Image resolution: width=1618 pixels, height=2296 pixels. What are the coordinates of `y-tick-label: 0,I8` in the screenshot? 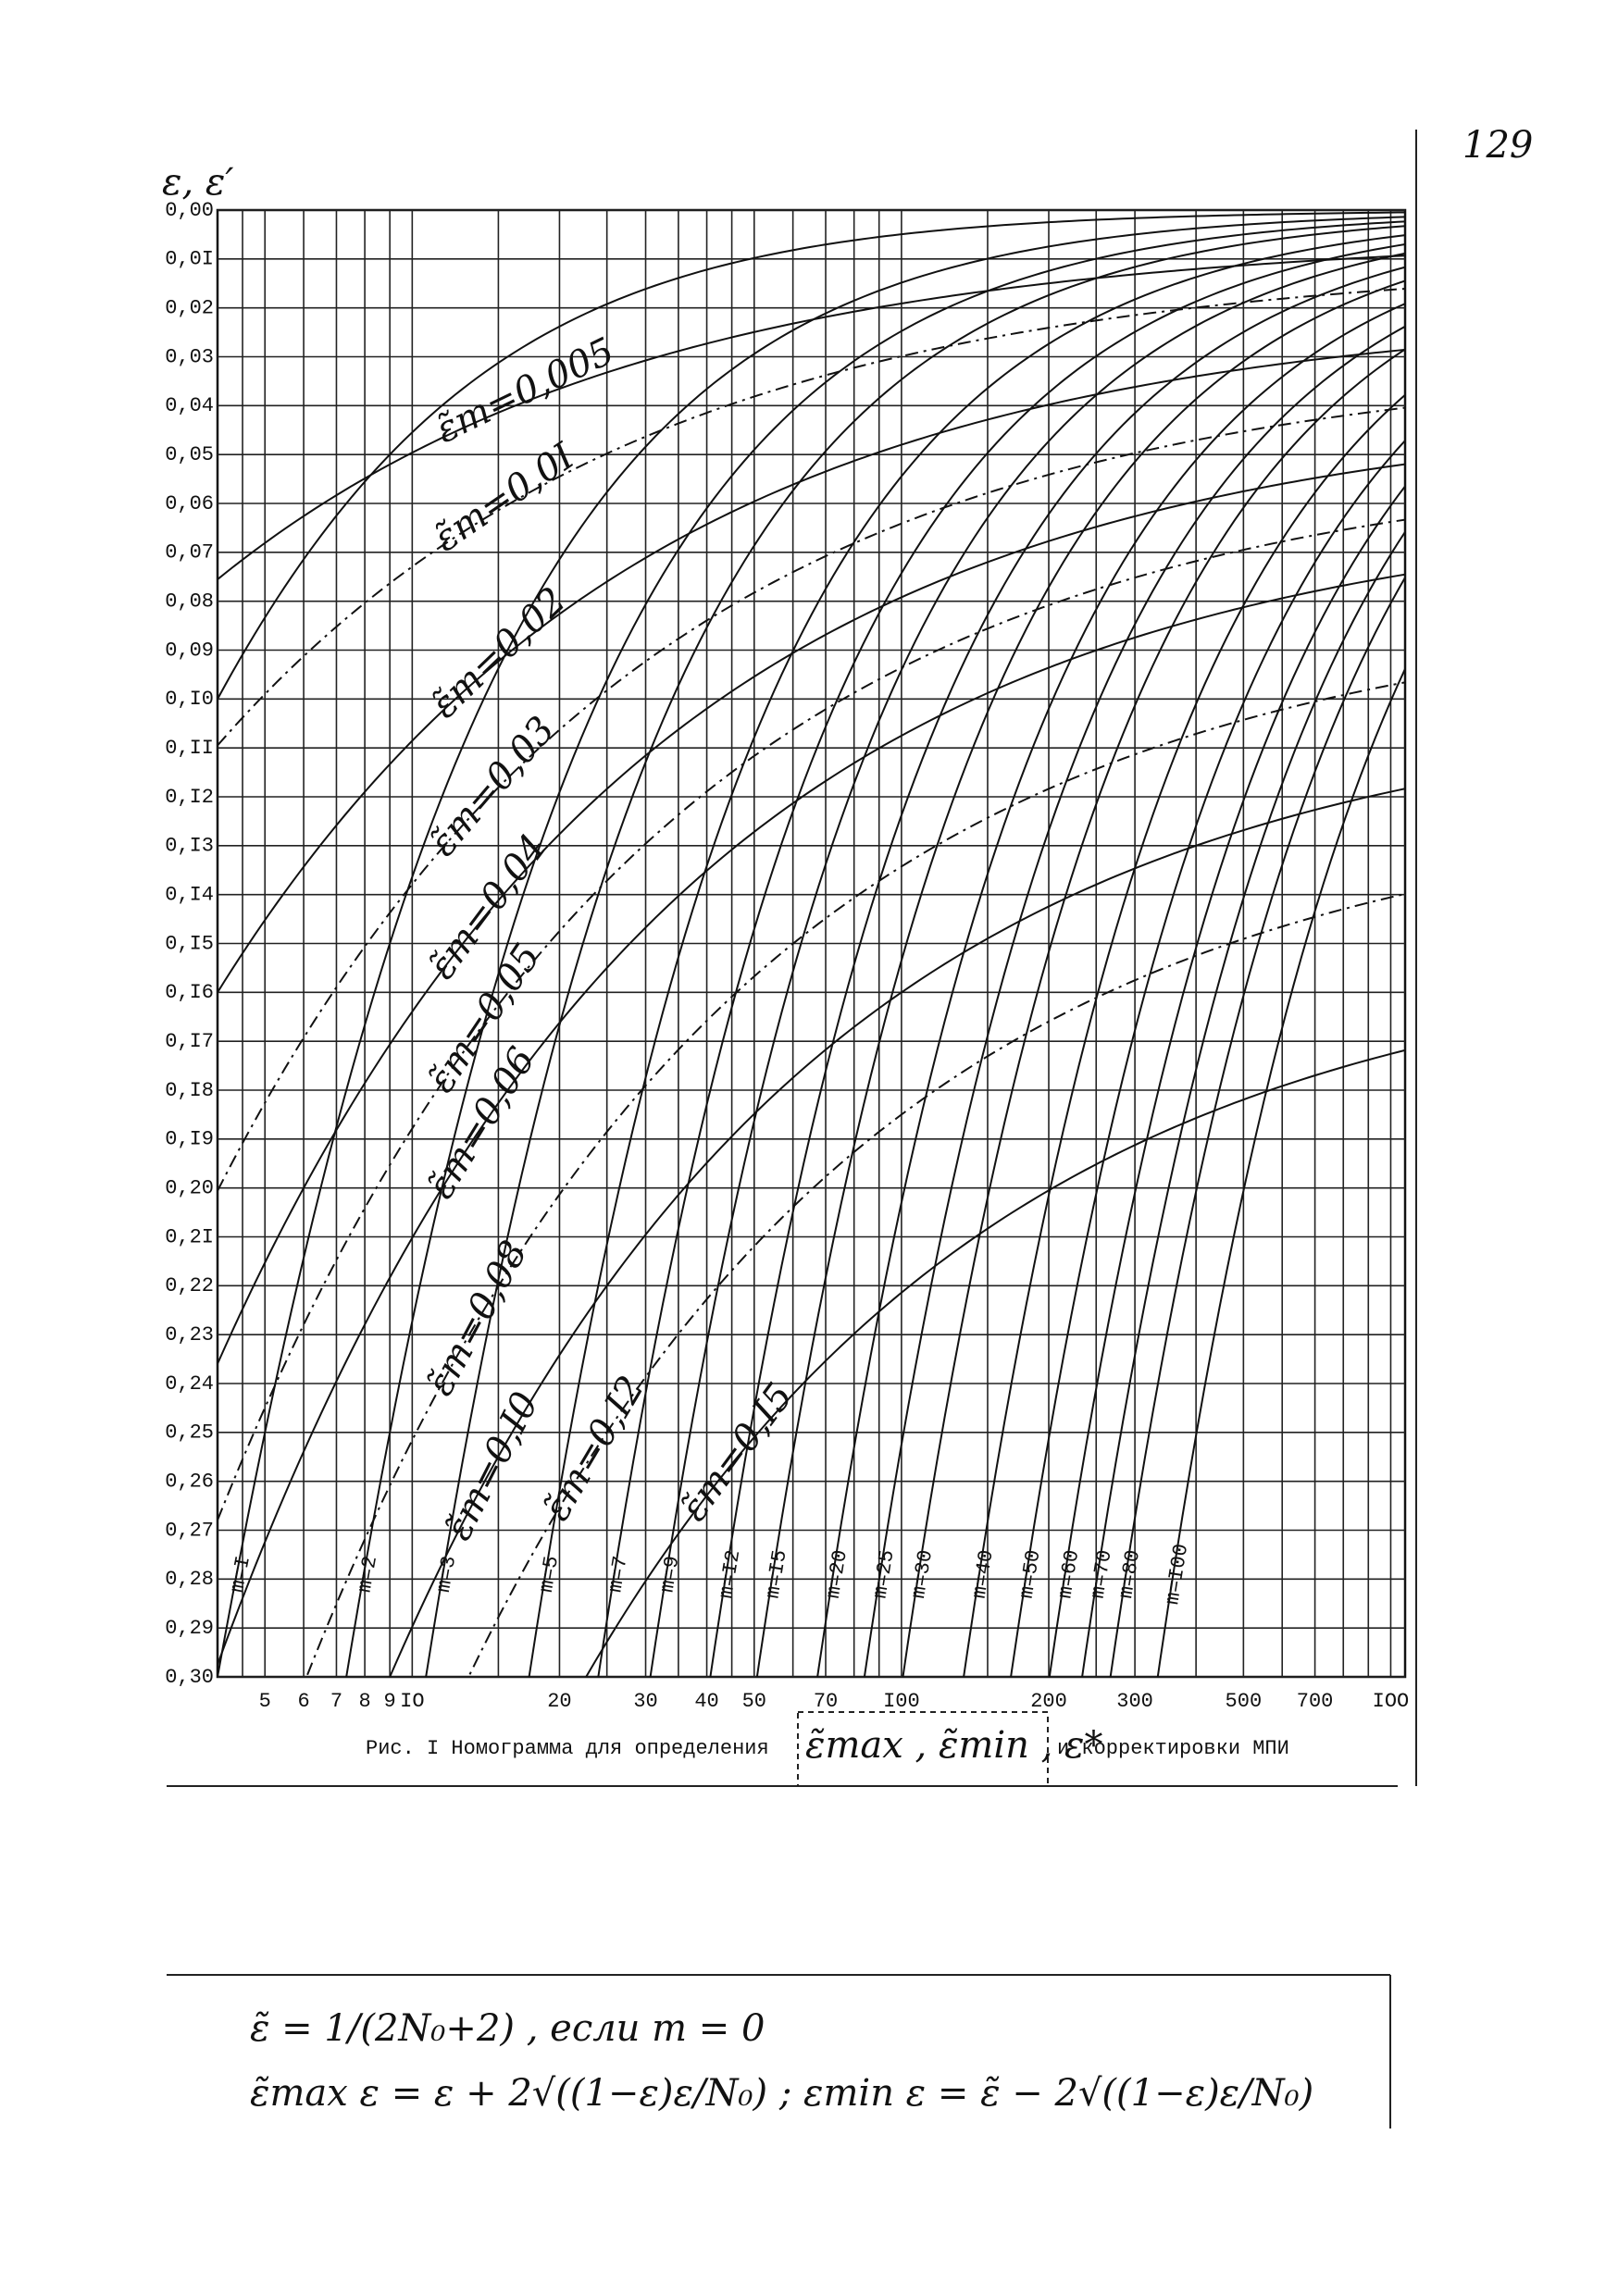 It's located at (189, 1091).